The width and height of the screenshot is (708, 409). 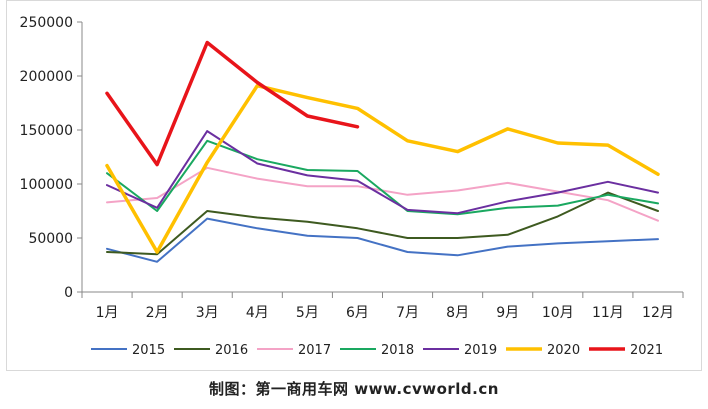 I want to click on legend-label-2020: 2020, so click(x=563, y=350).